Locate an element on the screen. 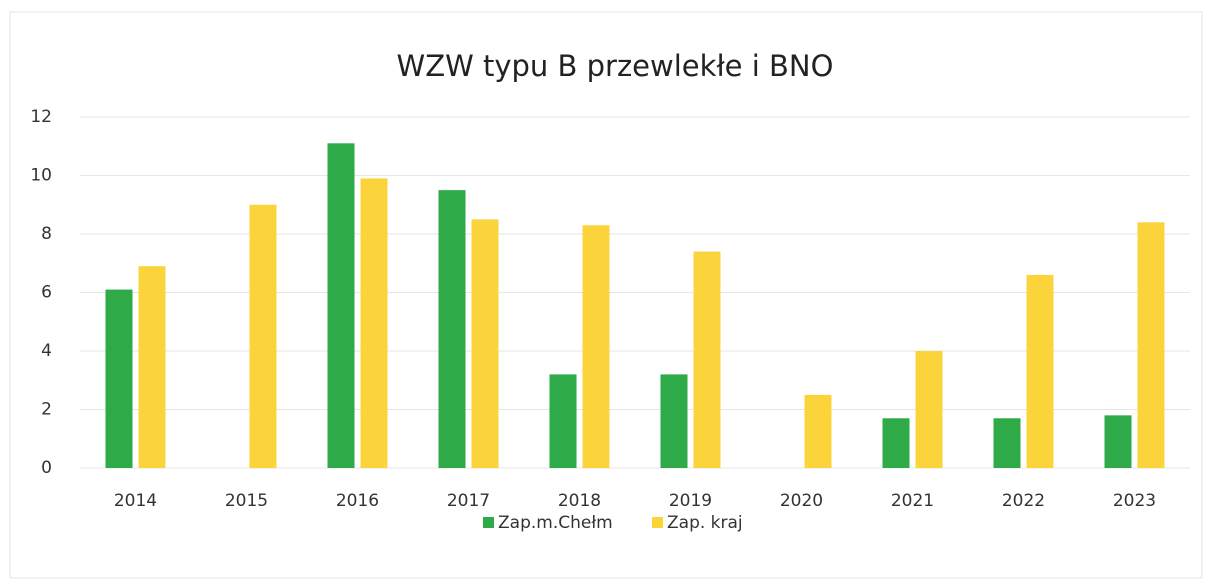 The width and height of the screenshot is (1208, 584). y-tick-label: 4 is located at coordinates (46, 351).